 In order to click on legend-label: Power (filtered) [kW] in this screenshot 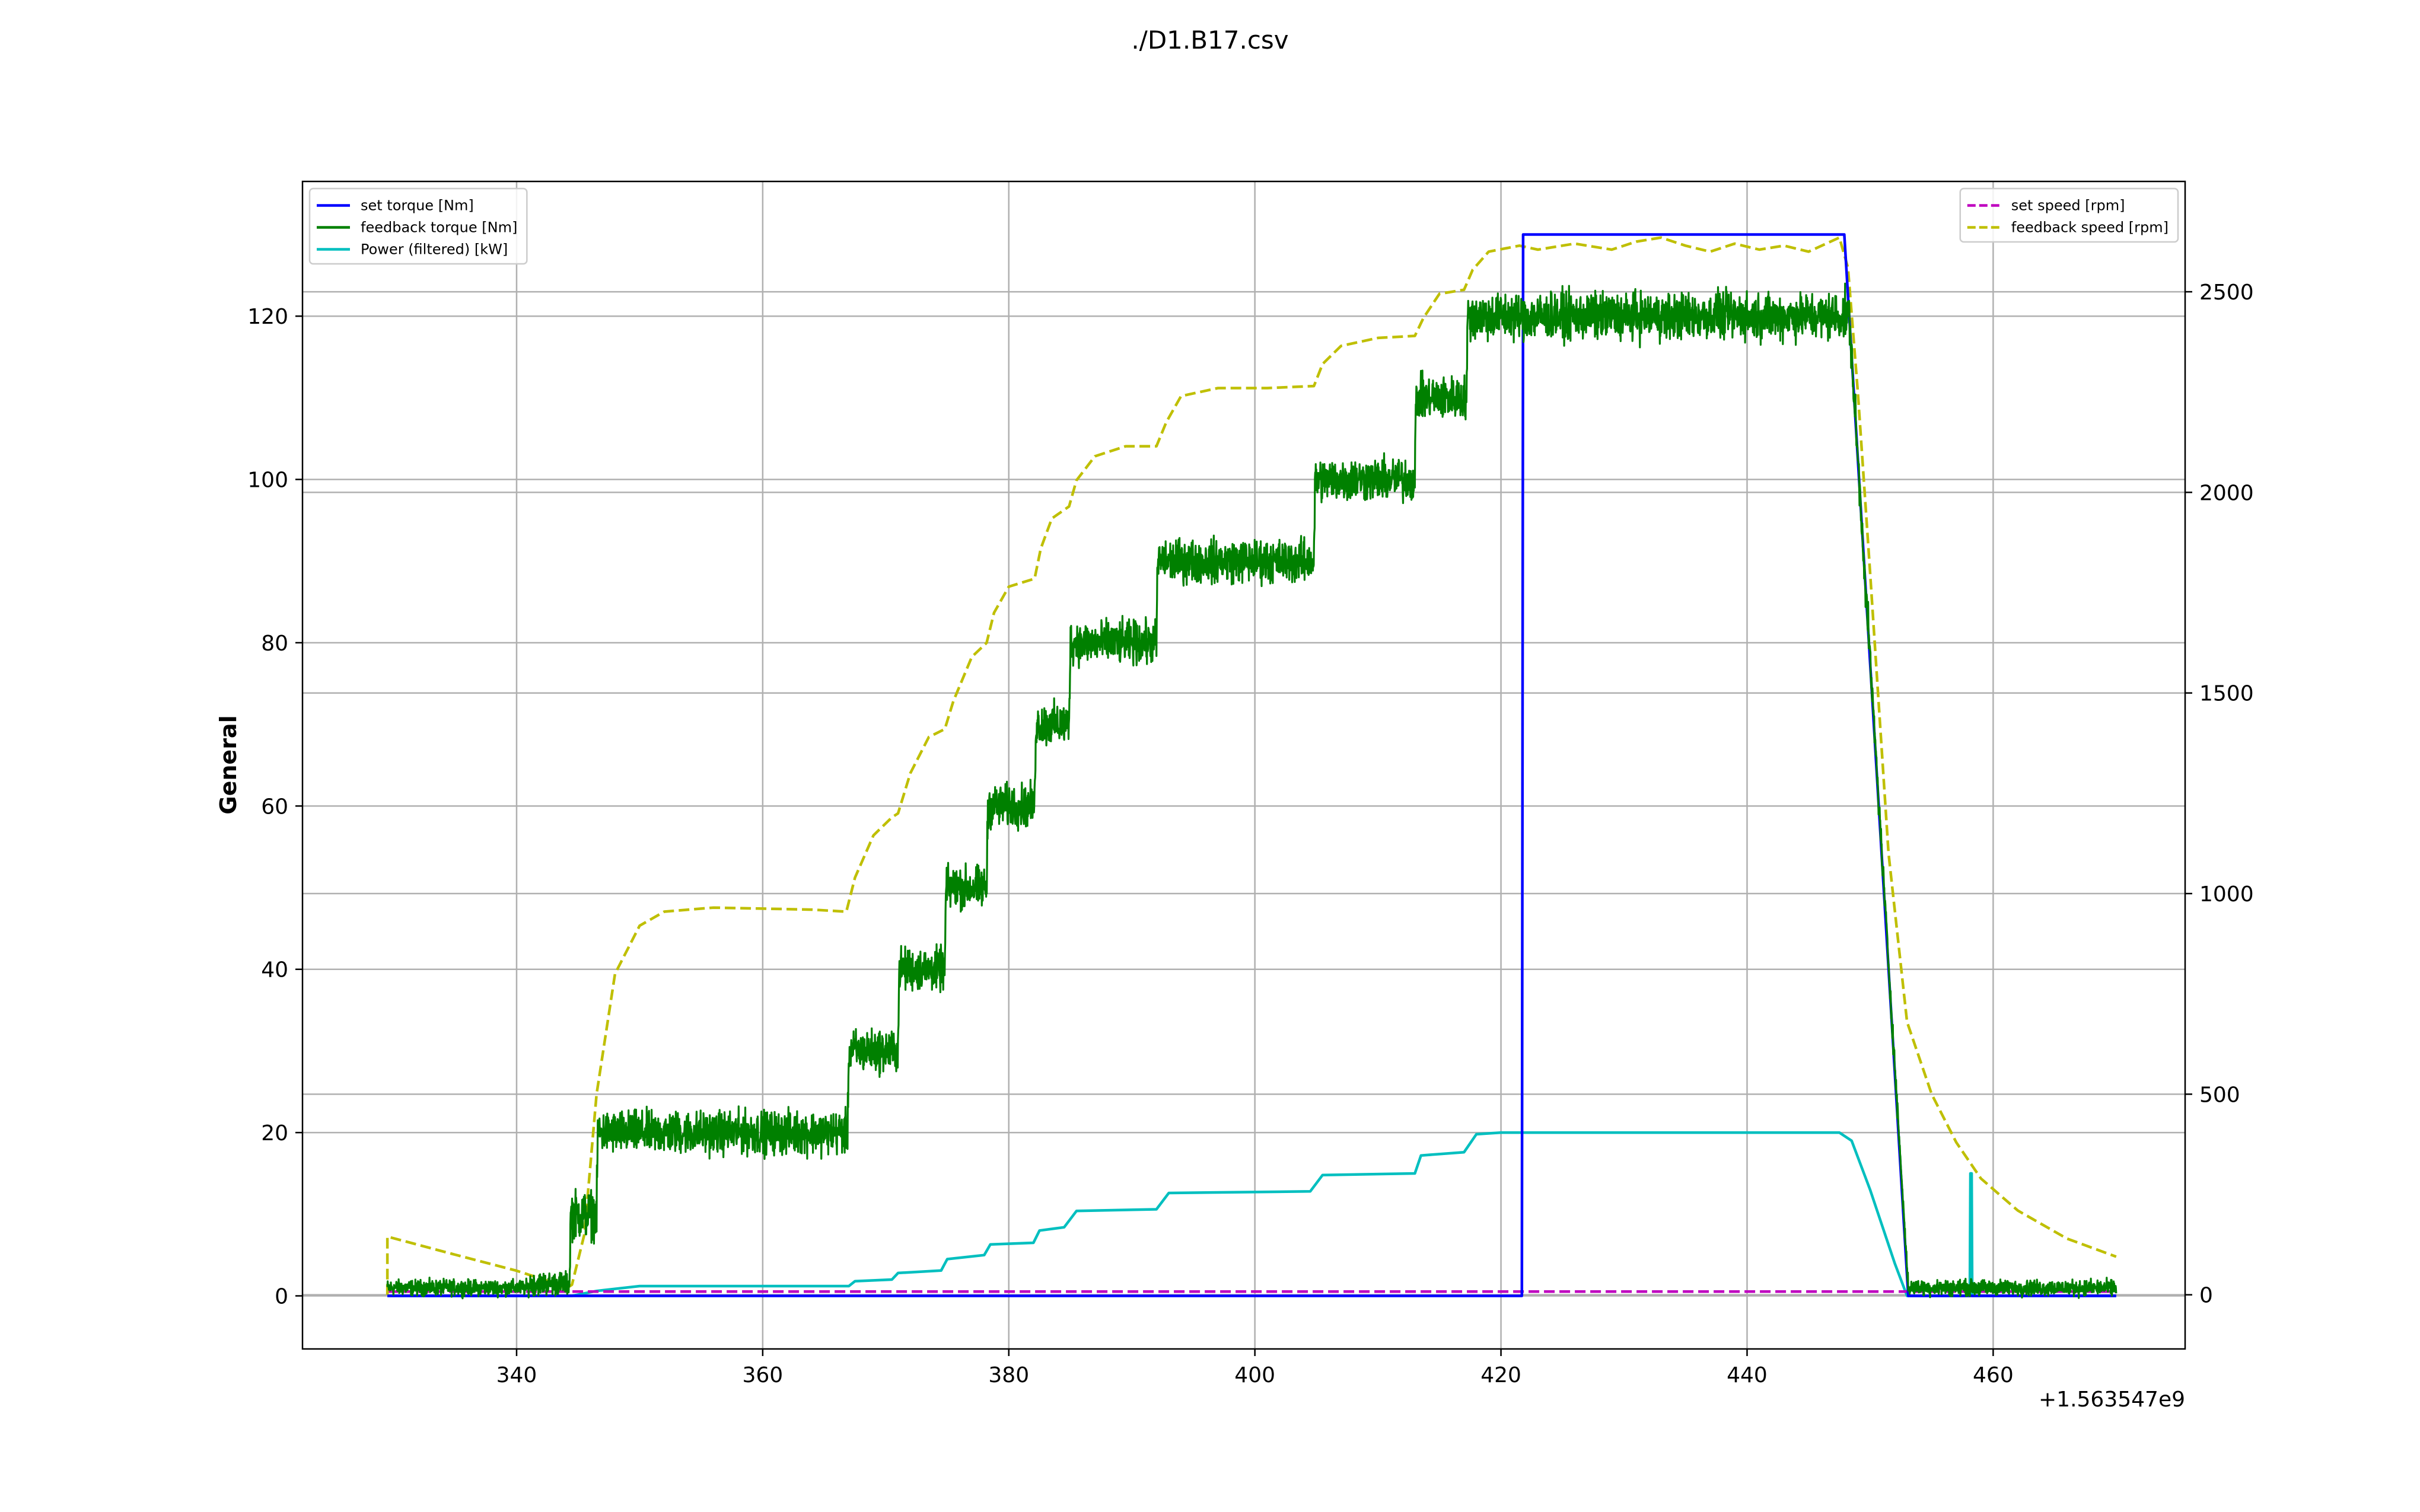, I will do `click(434, 249)`.